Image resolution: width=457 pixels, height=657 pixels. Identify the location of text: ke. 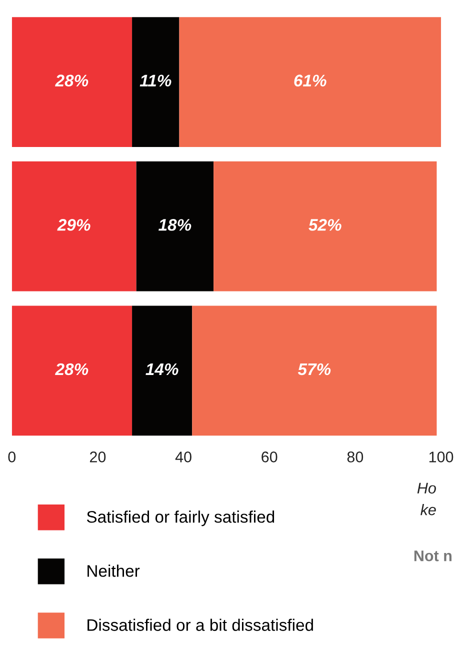
(428, 510).